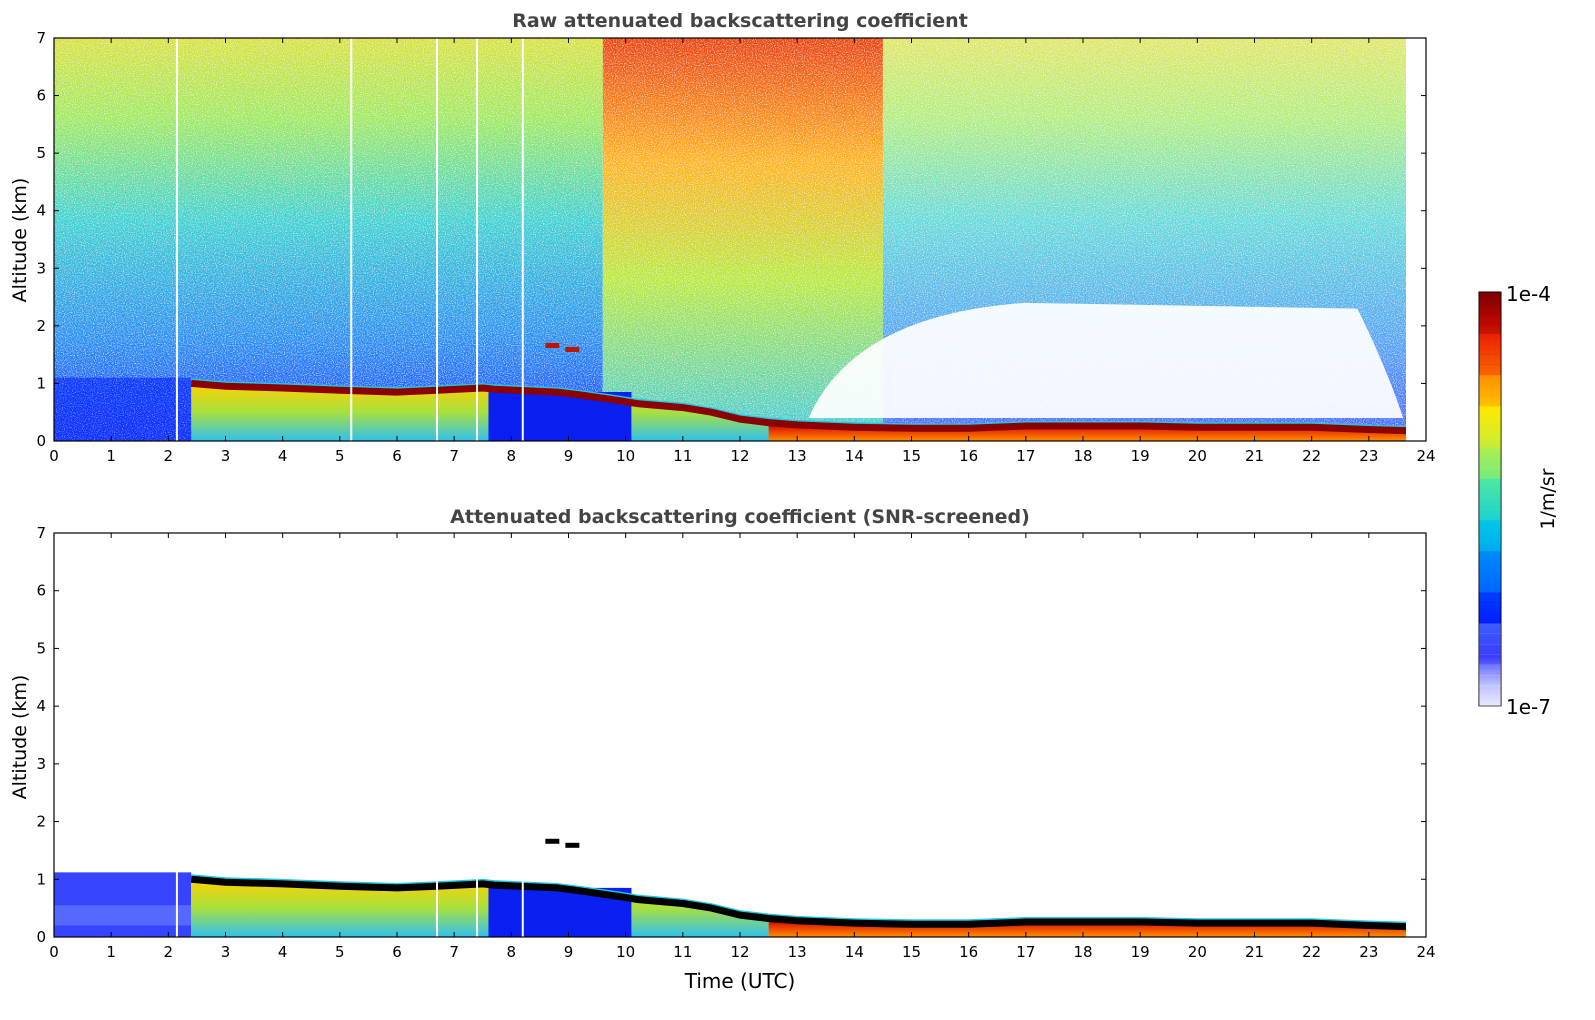 The width and height of the screenshot is (1595, 1020). Describe the element at coordinates (740, 981) in the screenshot. I see `x-axis-label: Time (UTC)` at that location.